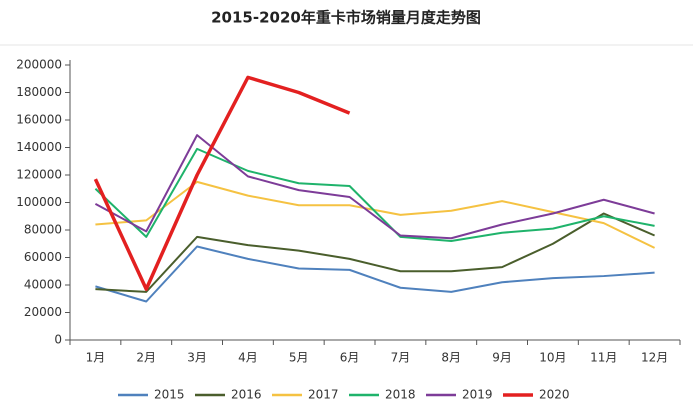  Describe the element at coordinates (39, 147) in the screenshot. I see `y-tick-label: 140000` at that location.